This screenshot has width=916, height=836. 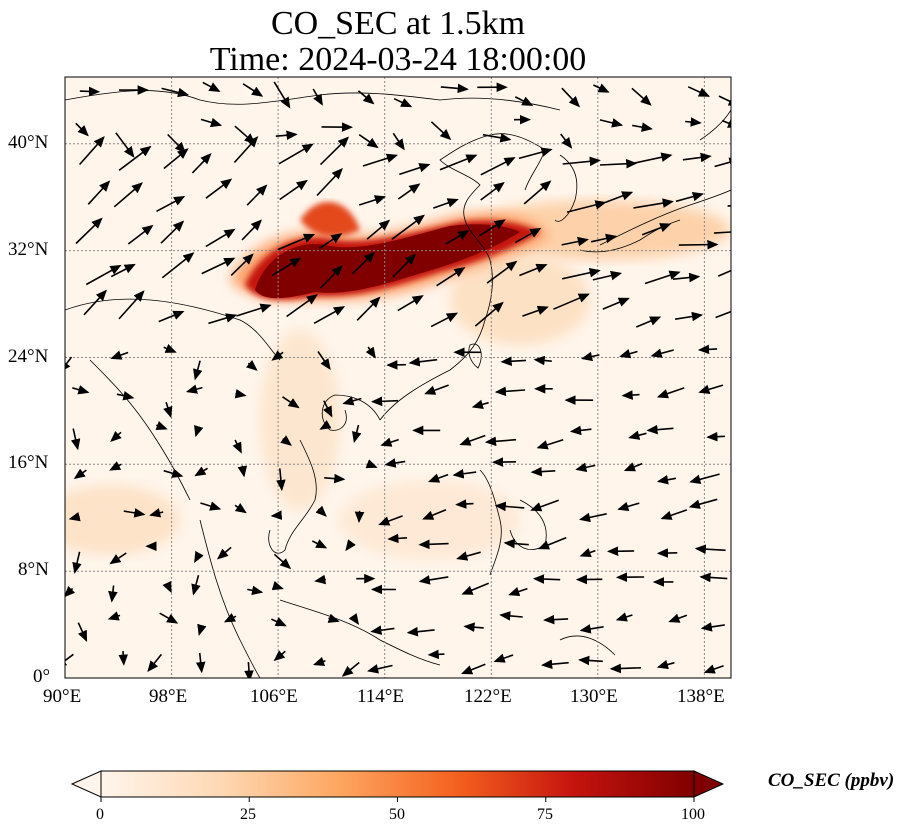 What do you see at coordinates (28, 142) in the screenshot?
I see `lat-tick-40: 40°N` at bounding box center [28, 142].